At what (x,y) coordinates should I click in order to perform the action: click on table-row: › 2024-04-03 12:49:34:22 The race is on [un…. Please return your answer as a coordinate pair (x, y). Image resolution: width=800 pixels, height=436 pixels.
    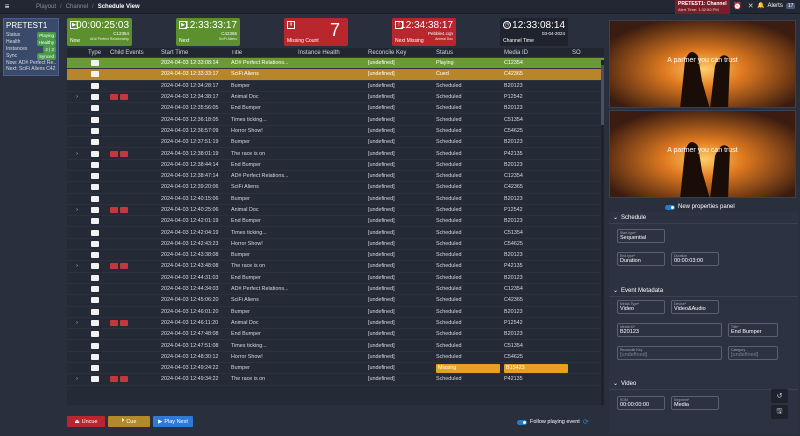
    Looking at the image, I should click on (335, 380).